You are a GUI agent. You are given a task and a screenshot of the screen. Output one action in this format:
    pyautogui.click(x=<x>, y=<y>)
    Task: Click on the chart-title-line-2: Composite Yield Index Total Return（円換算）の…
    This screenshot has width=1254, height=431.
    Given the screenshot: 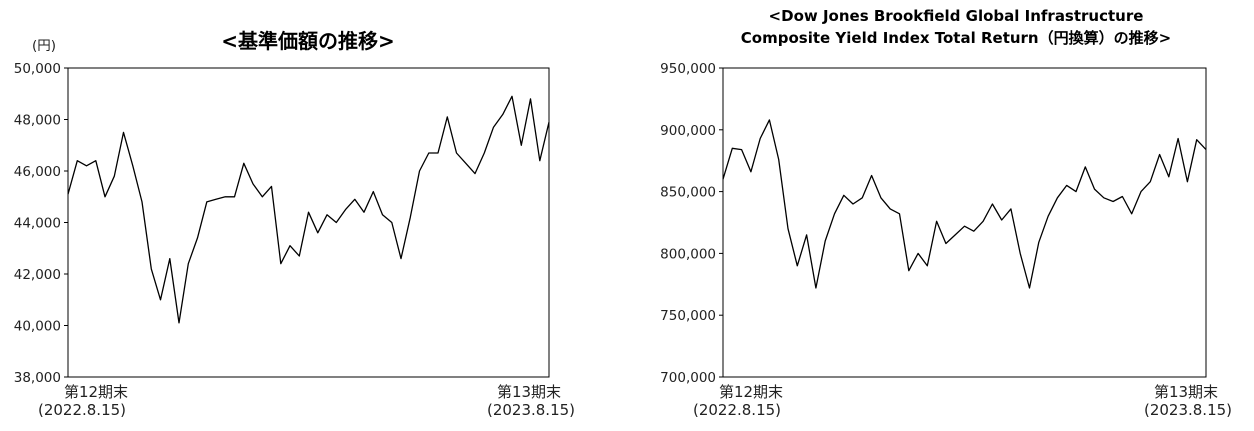 What is the action you would take?
    pyautogui.click(x=956, y=38)
    